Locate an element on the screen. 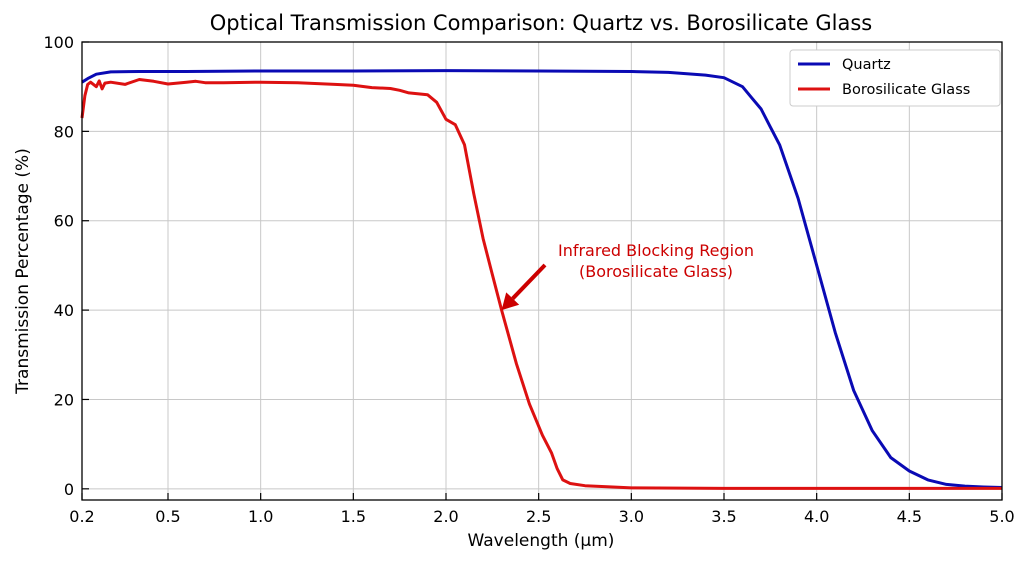  x-tick-label: 4.5 is located at coordinates (909, 516).